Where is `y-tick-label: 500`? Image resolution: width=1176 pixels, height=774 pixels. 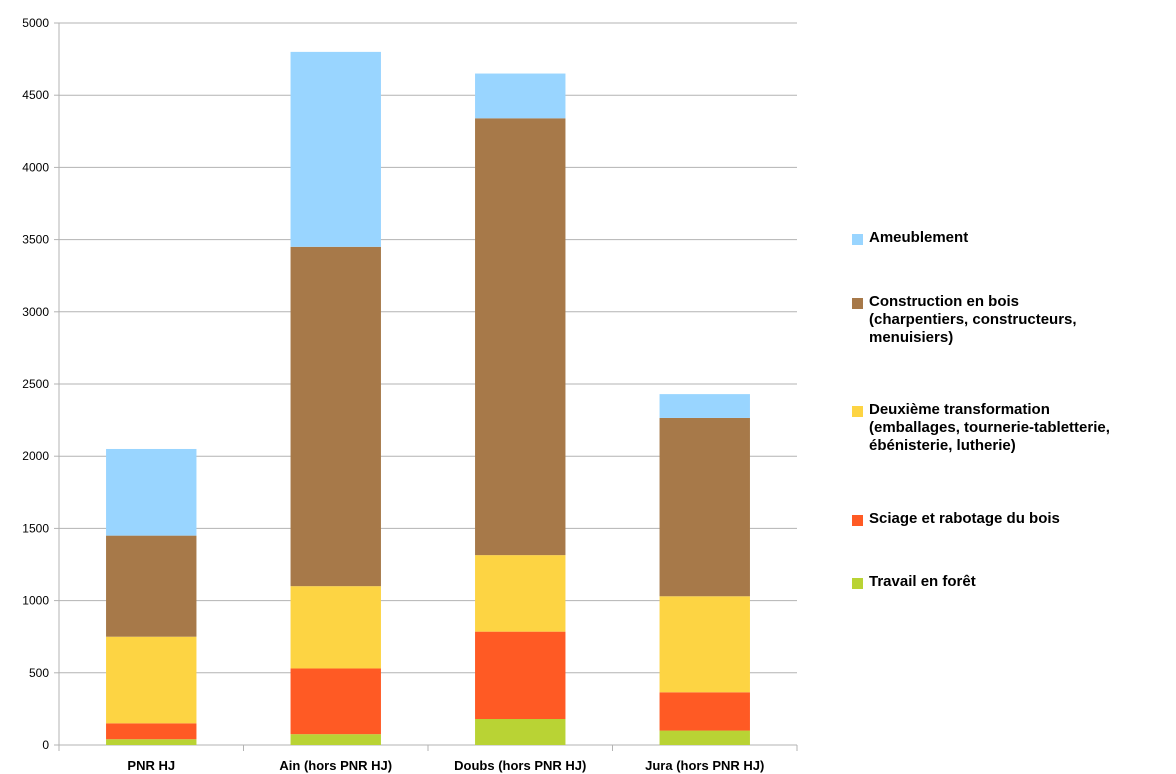
y-tick-label: 500 is located at coordinates (39, 673).